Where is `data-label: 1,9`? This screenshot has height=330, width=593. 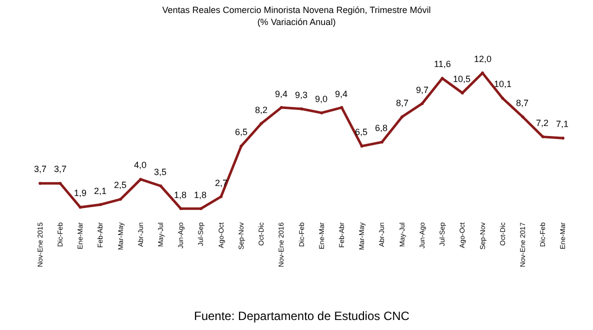
data-label: 1,9 is located at coordinates (80, 193).